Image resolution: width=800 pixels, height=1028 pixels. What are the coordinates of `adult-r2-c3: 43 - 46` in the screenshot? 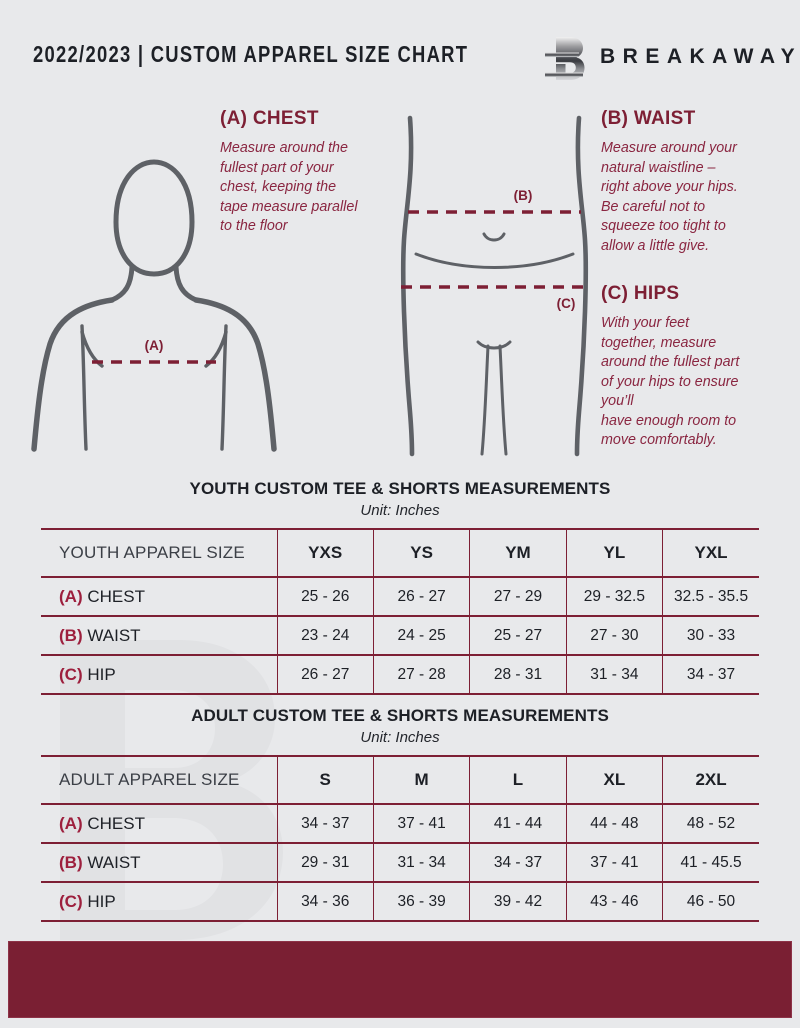 It's located at (614, 901).